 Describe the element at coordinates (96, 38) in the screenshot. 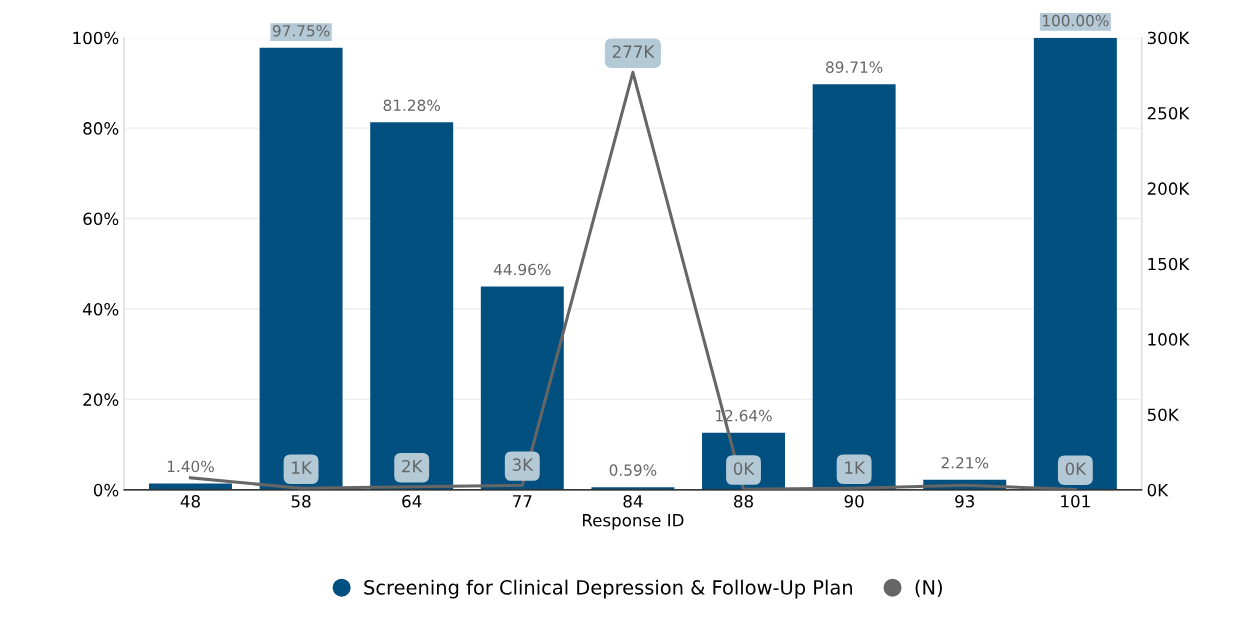

I see `y-tick-label: 100%` at that location.